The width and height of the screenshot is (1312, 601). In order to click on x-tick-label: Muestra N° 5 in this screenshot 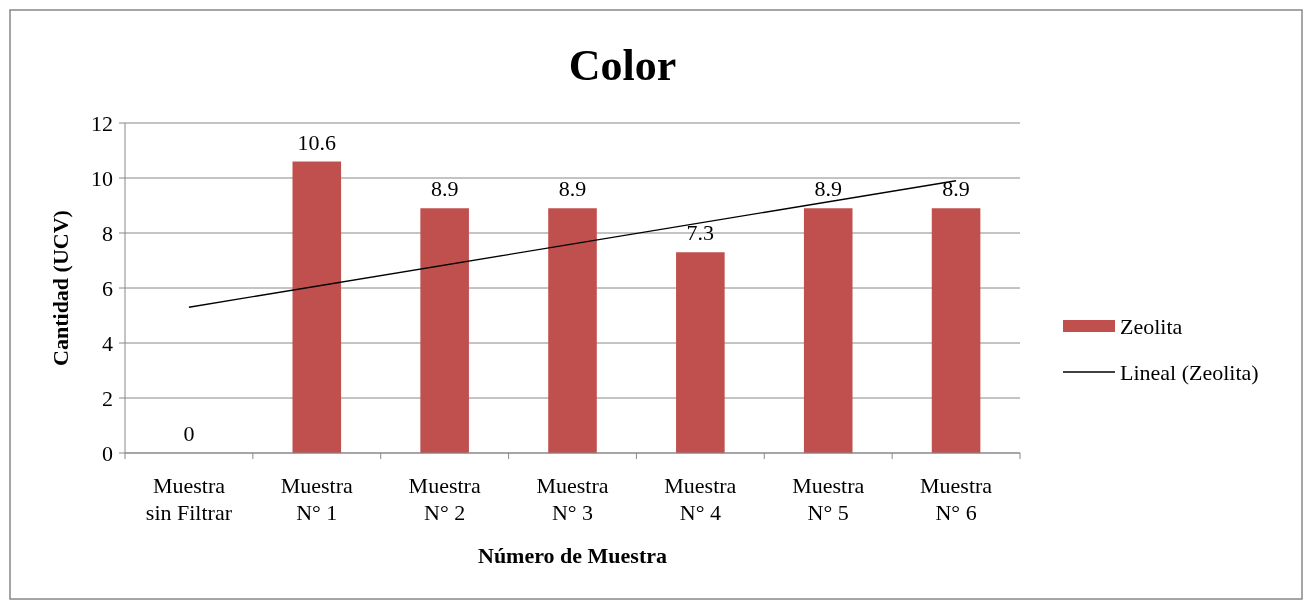, I will do `click(828, 499)`.